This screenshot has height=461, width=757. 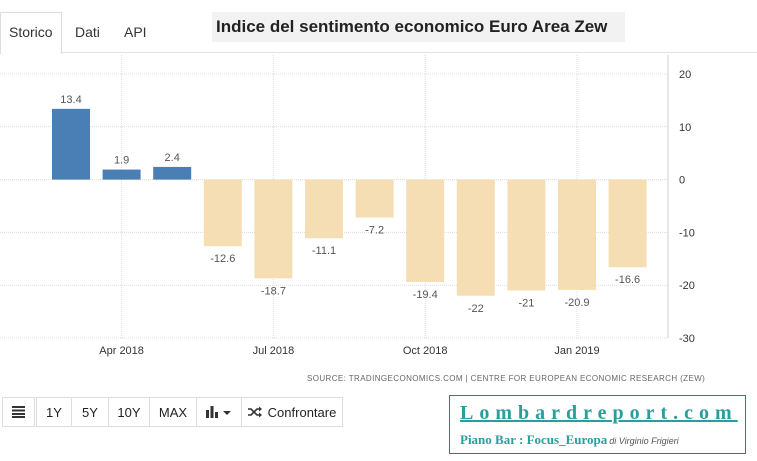 I want to click on x-tick-label: Apr 2018, so click(x=121, y=351).